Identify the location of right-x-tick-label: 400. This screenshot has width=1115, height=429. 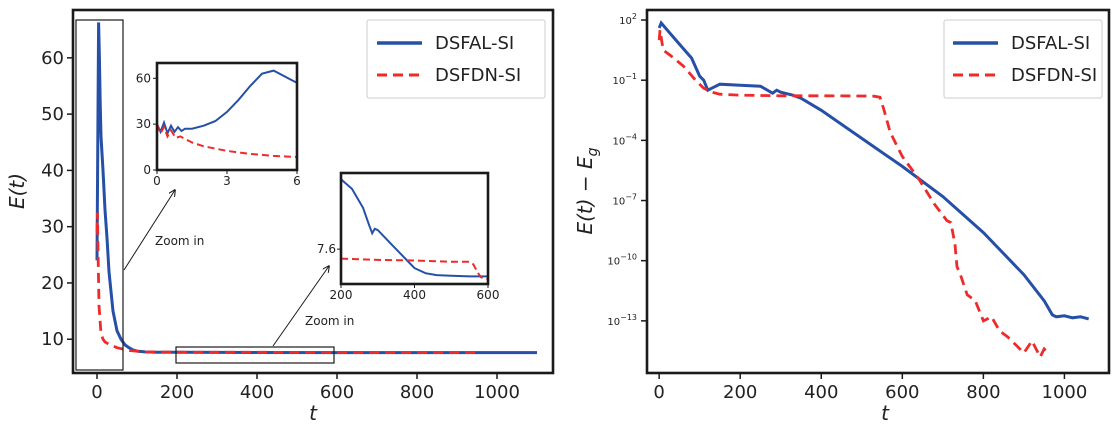
(821, 392).